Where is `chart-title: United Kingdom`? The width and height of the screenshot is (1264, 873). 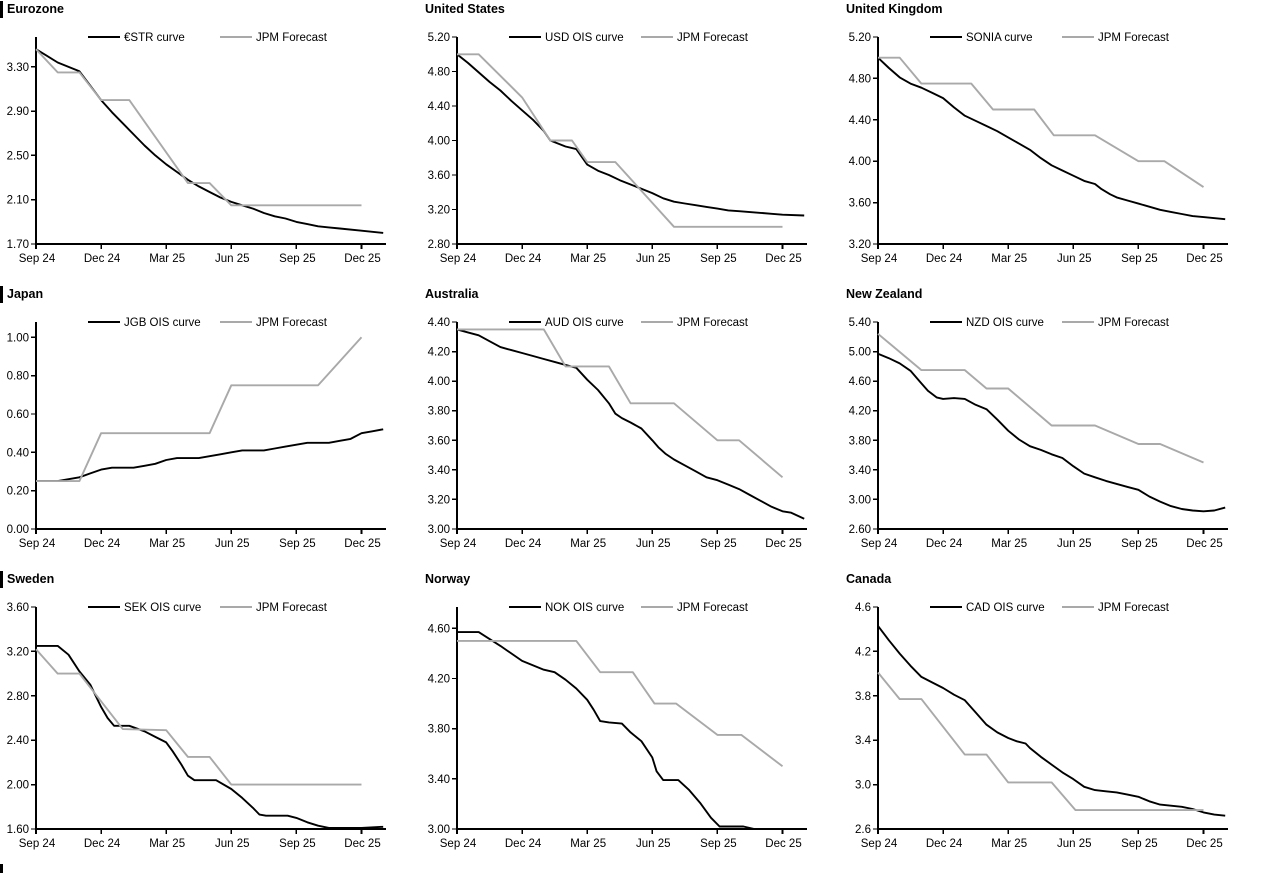 chart-title: United Kingdom is located at coordinates (894, 9).